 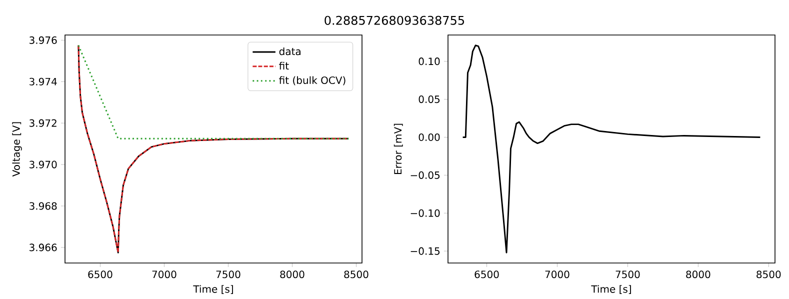 I want to click on y-tick-label: 3.972, so click(x=43, y=123).